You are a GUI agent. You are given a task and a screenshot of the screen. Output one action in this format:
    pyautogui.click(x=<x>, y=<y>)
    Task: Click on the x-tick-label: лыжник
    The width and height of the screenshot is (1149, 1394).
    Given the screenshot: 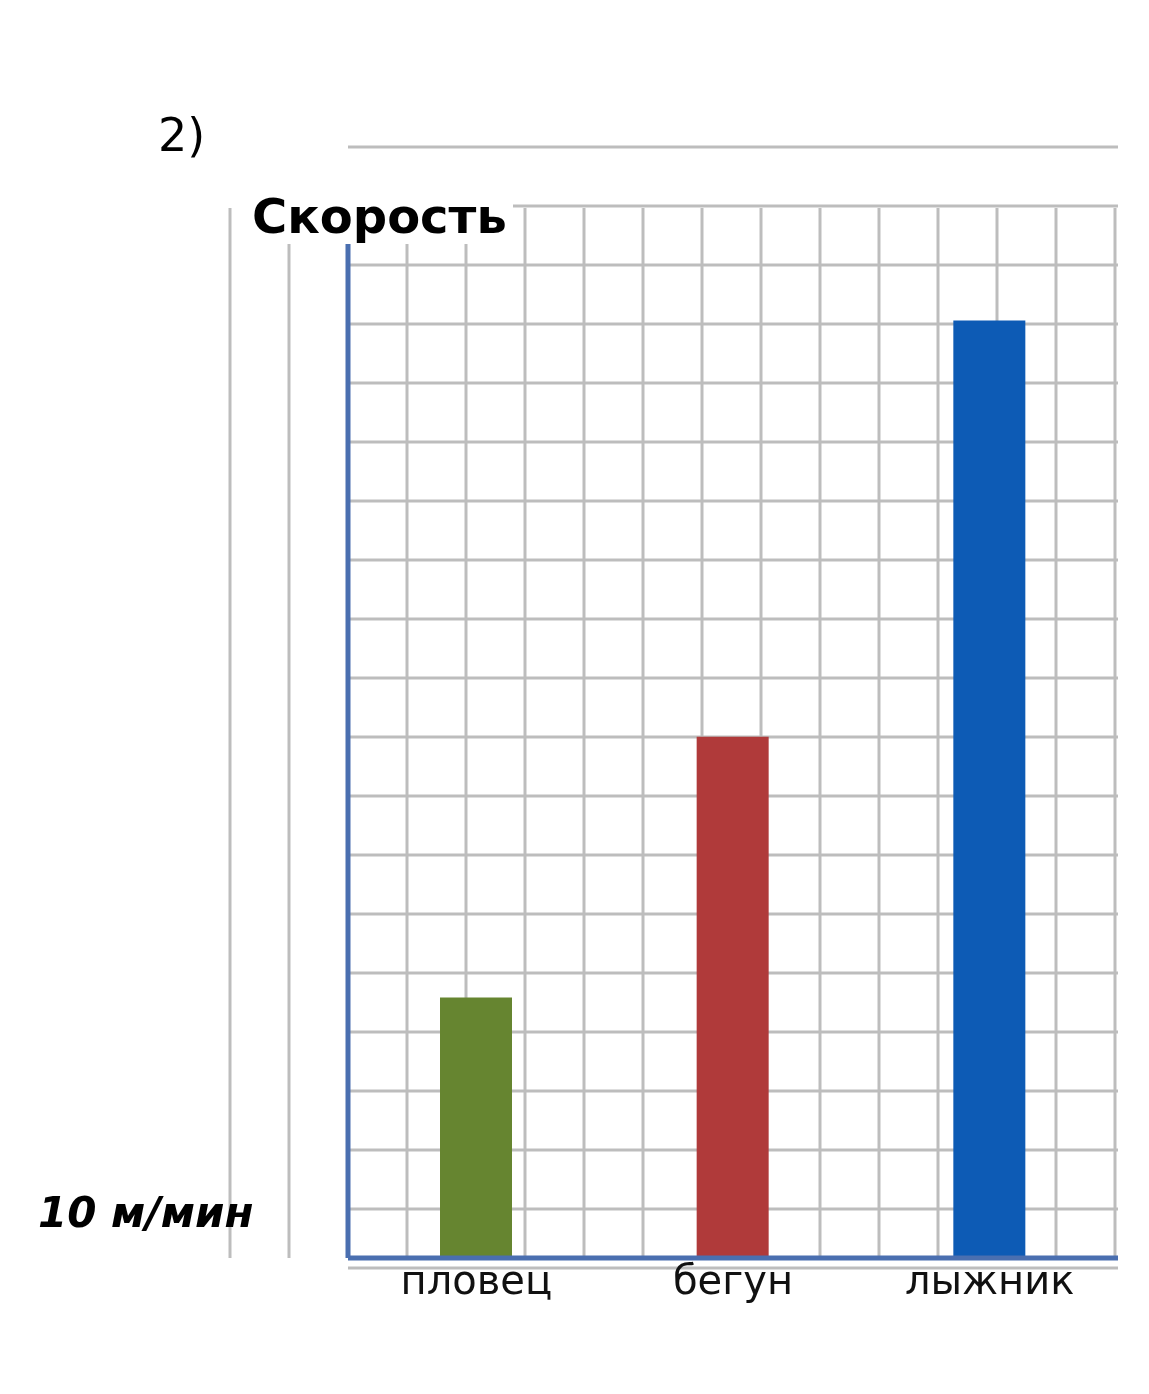 What is the action you would take?
    pyautogui.click(x=989, y=1280)
    